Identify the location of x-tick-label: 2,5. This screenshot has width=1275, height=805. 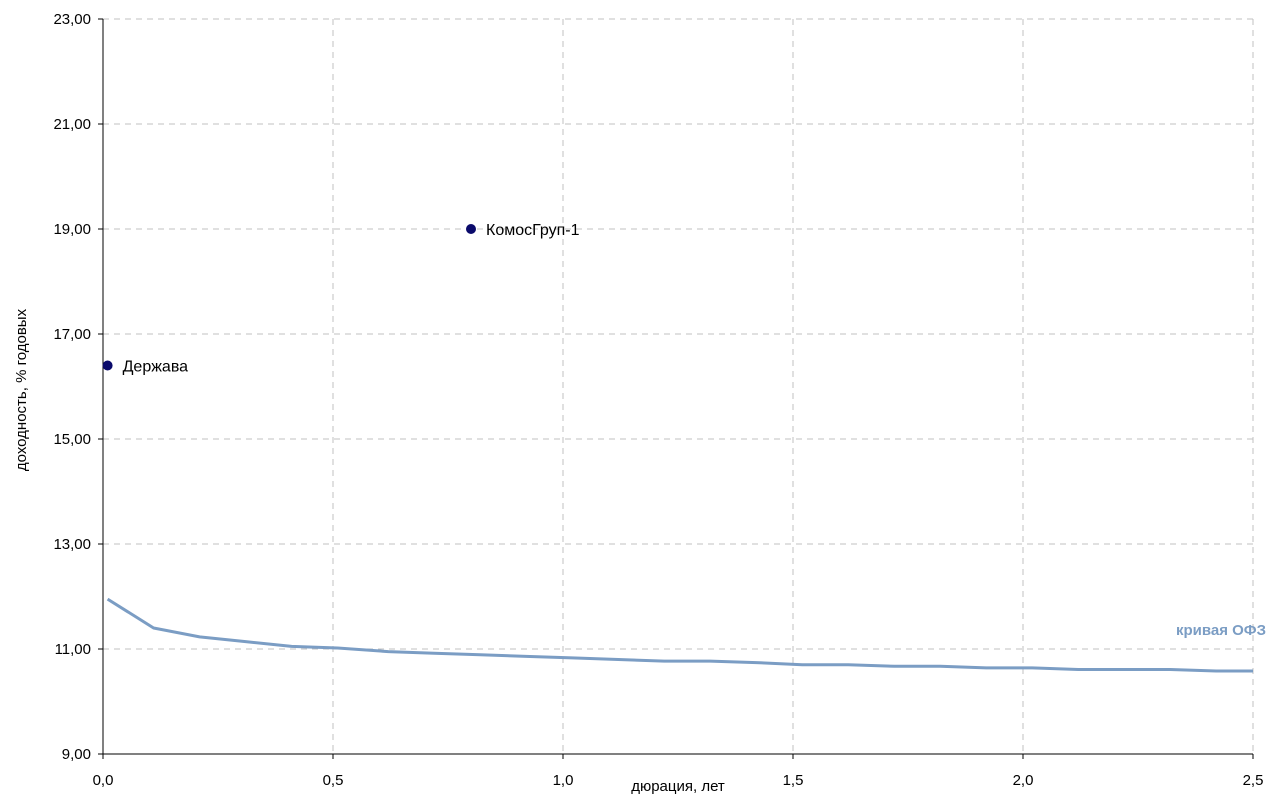
(1253, 780).